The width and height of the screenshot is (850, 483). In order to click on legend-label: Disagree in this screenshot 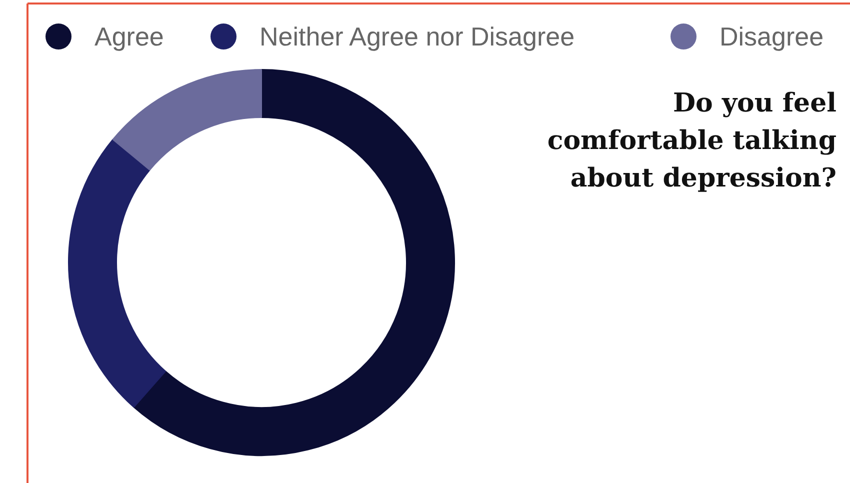, I will do `click(772, 37)`.